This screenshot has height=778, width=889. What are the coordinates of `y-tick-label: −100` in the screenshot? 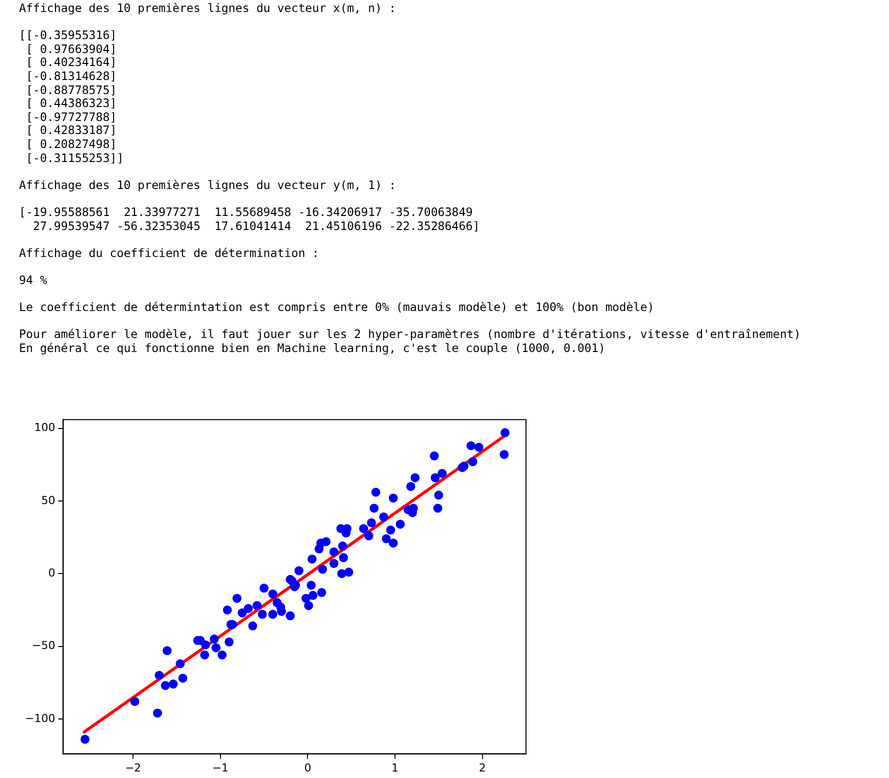 It's located at (40, 718).